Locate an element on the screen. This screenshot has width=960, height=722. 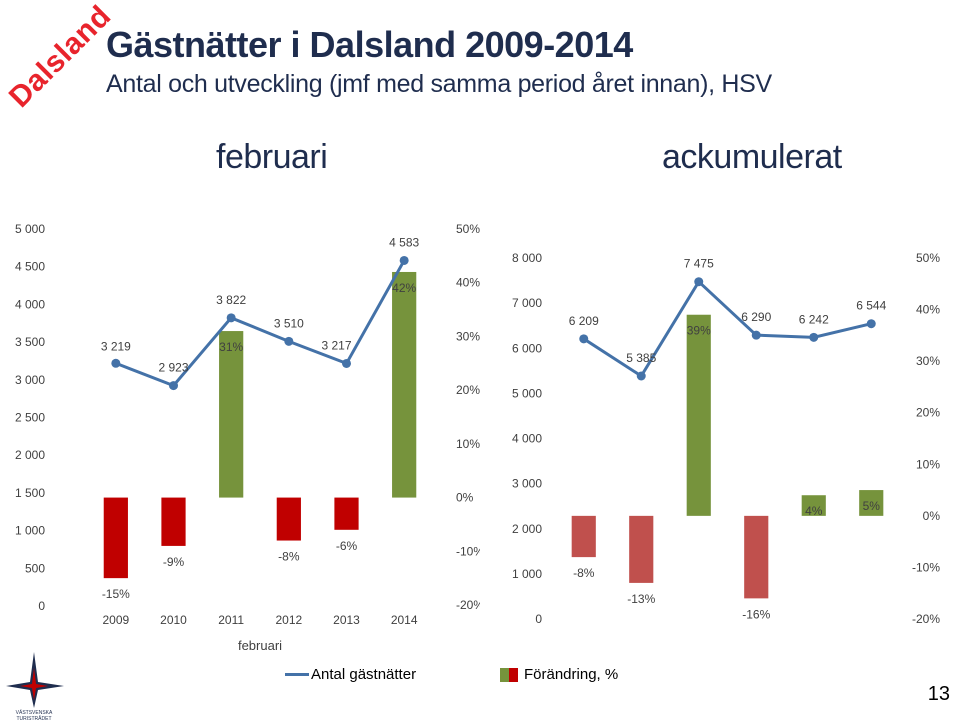
ack-bar-2012 is located at coordinates (756, 557).